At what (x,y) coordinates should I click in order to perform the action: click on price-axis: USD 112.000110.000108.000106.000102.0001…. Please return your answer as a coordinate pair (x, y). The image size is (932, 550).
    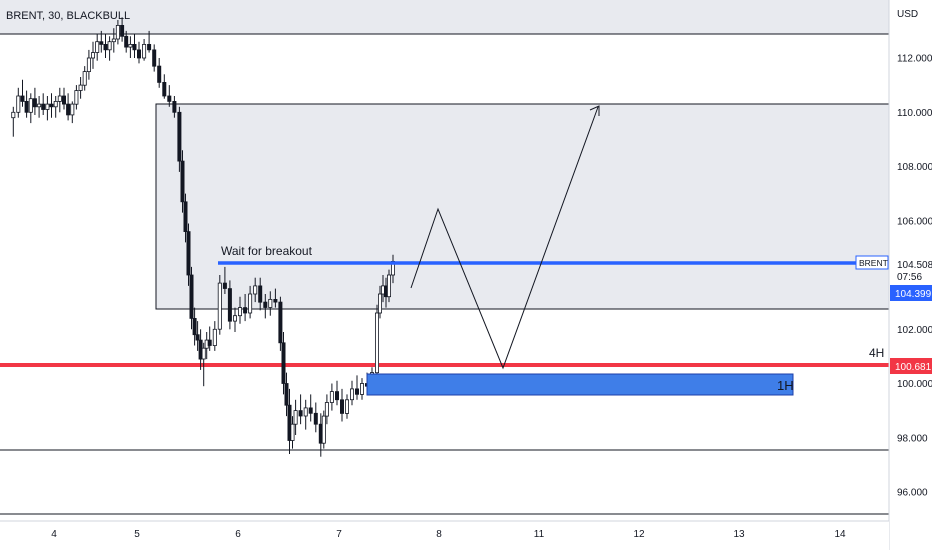
    Looking at the image, I should click on (893, 275).